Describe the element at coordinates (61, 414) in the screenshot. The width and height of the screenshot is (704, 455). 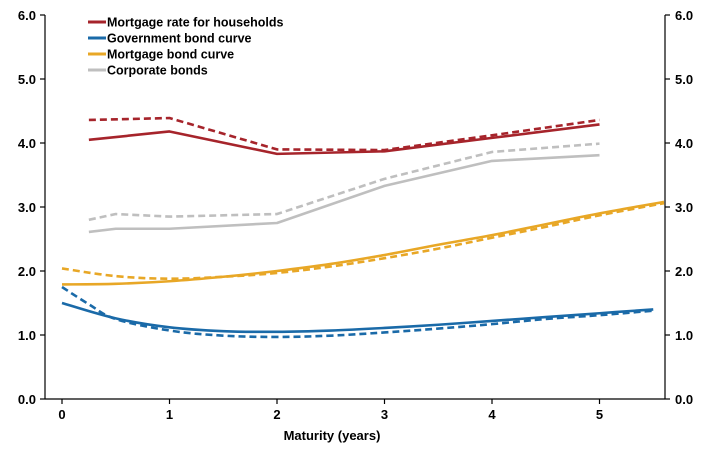
I see `x-tick-label: 0` at that location.